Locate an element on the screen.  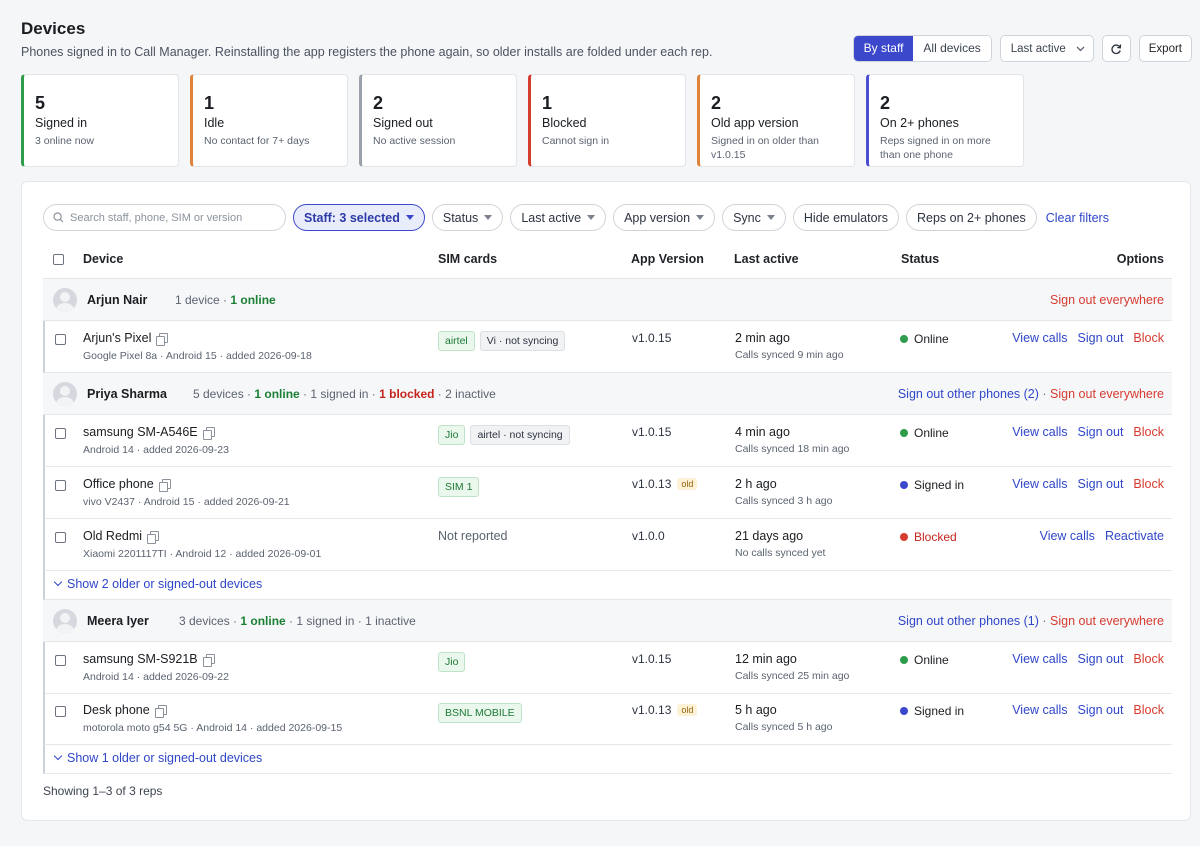
show-older-devices-link: Show 1 older or signed-out devices is located at coordinates (607, 759).